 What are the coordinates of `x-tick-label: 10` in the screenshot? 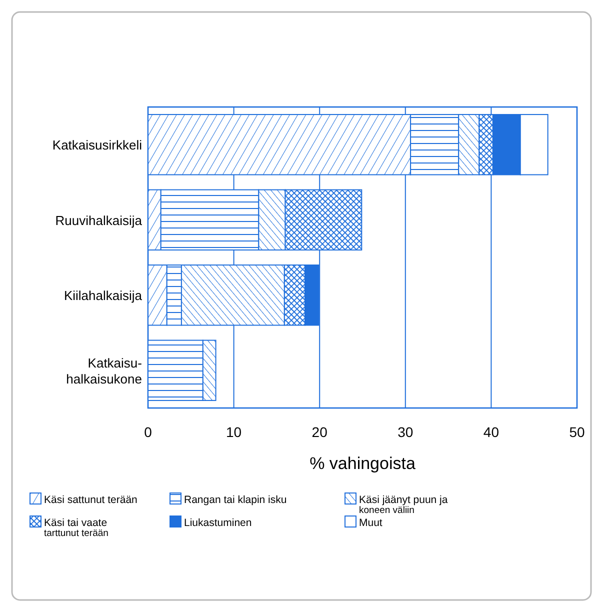 It's located at (234, 432).